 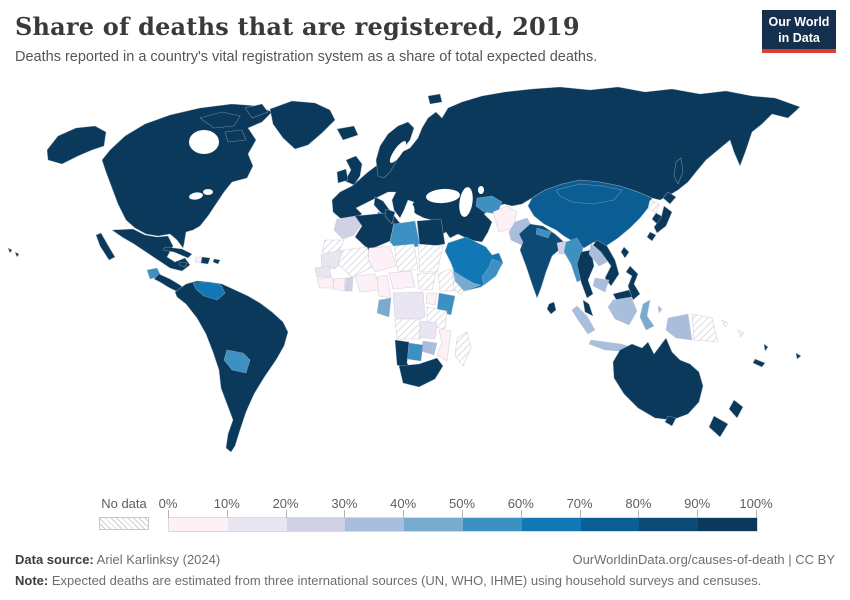 What do you see at coordinates (342, 176) in the screenshot?
I see `map-region-ireland` at bounding box center [342, 176].